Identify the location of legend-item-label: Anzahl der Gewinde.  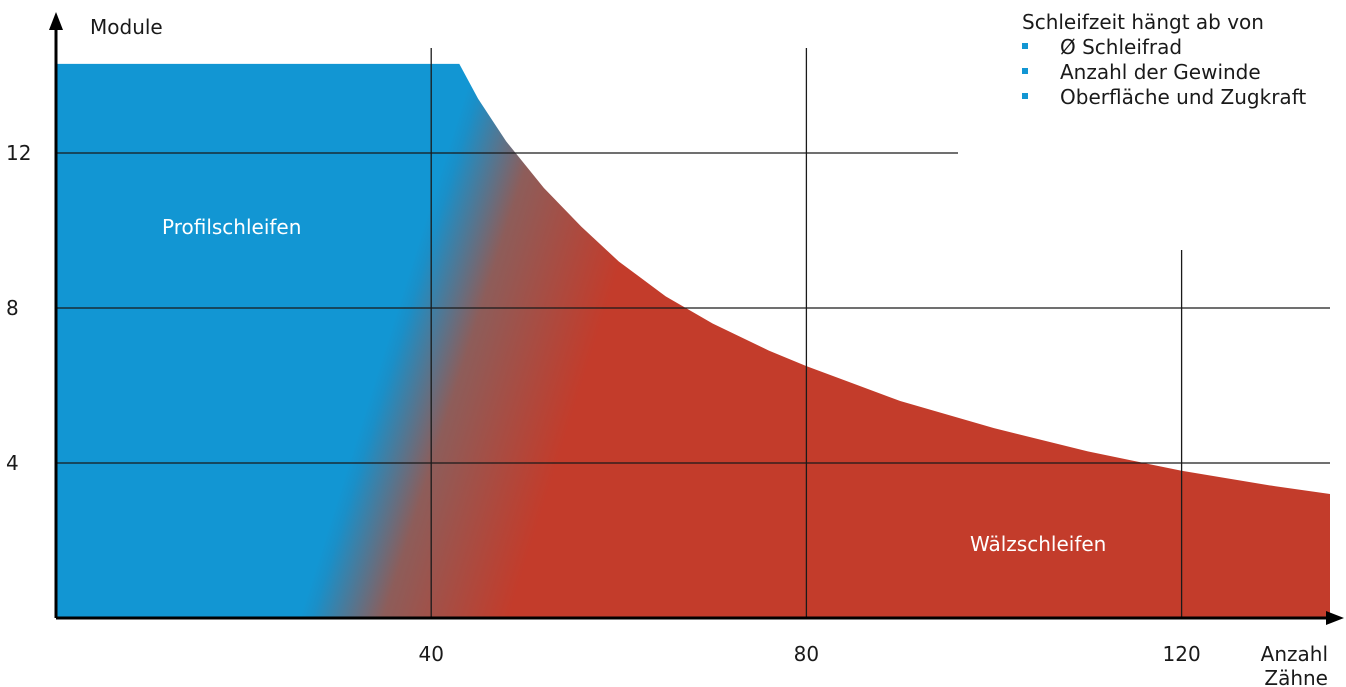
(1160, 72).